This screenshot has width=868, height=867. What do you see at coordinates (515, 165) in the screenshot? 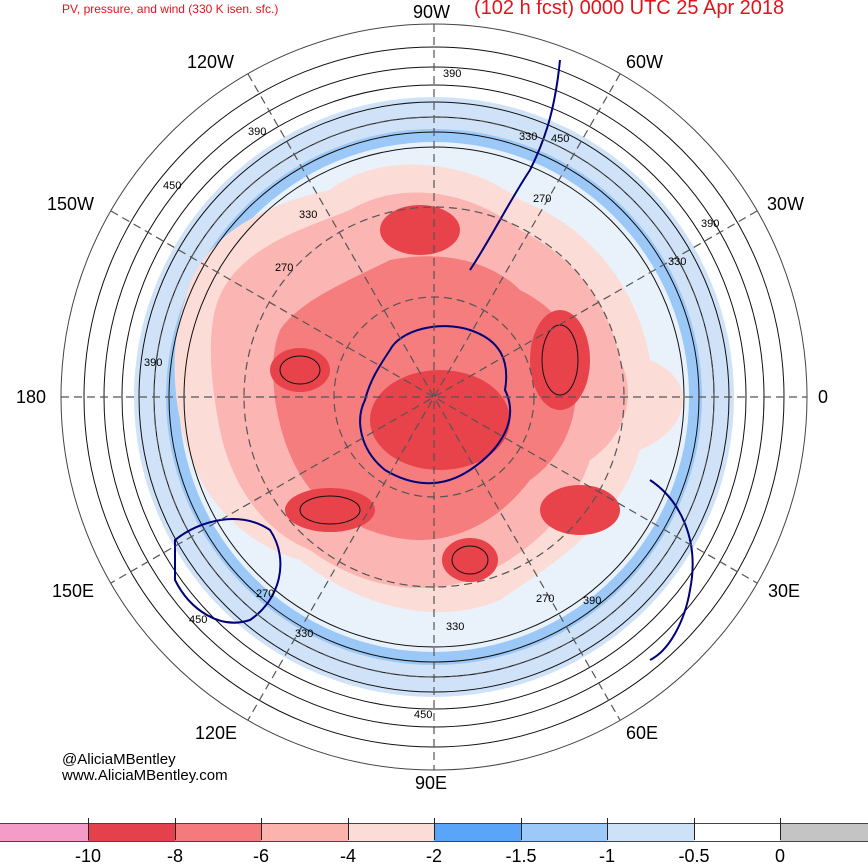
I see `south-america-coastline` at bounding box center [515, 165].